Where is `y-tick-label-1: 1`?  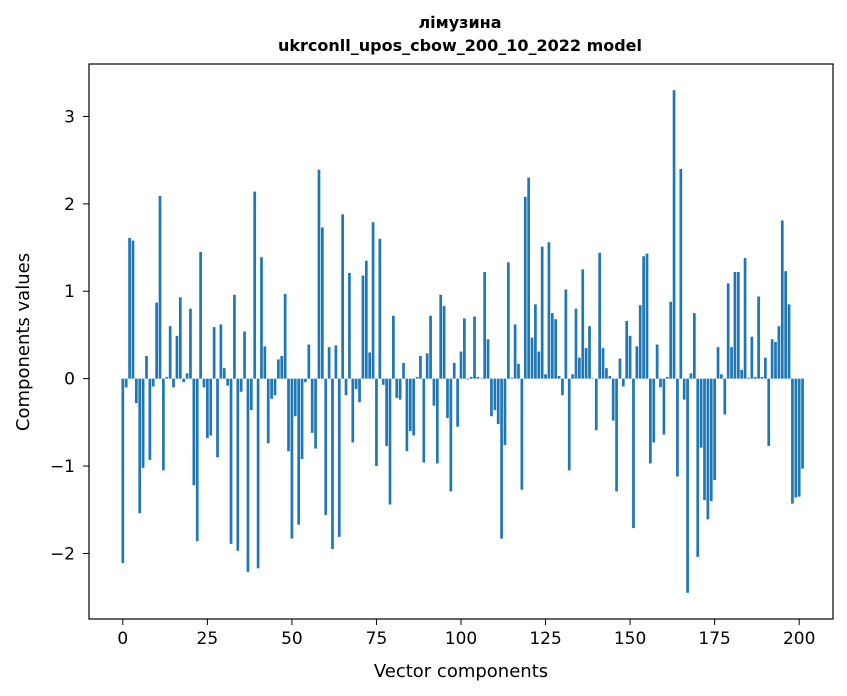
y-tick-label-1: 1 is located at coordinates (69, 292).